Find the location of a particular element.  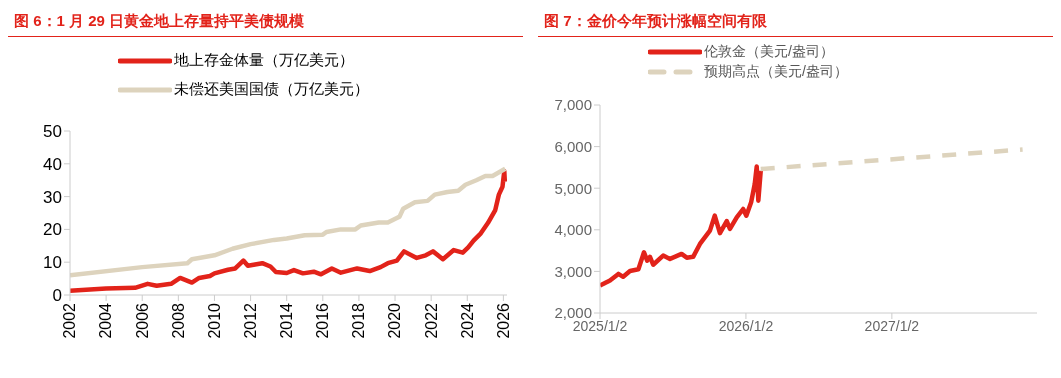

legend-label: 伦敦金（美元/盎司） is located at coordinates (769, 52).